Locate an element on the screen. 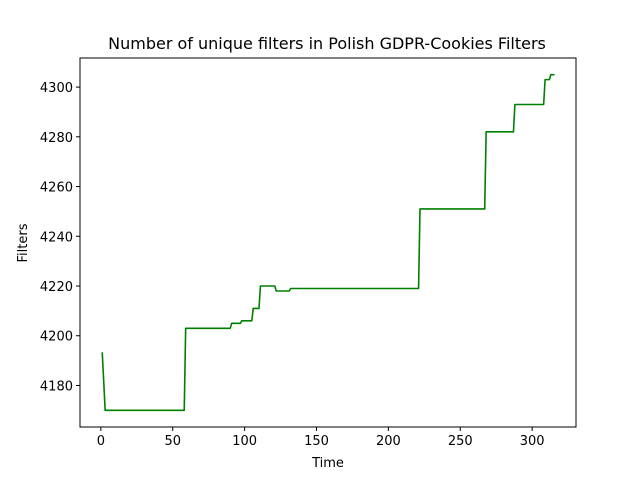 The width and height of the screenshot is (640, 480). x-axis: 0 50 100 150 200 250 300 is located at coordinates (321, 438).